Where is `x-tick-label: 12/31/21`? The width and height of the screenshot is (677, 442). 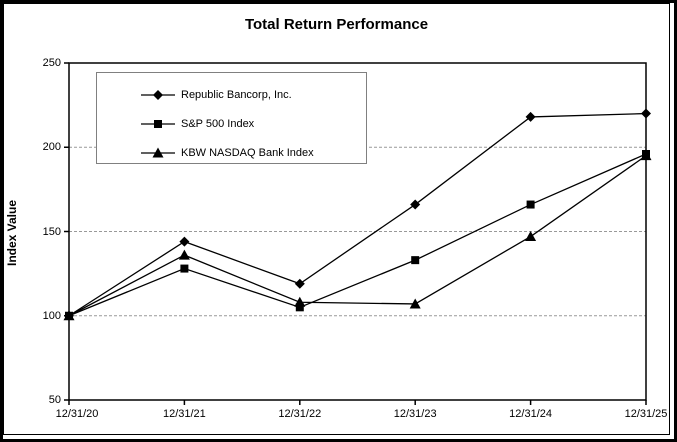 x-tick-label: 12/31/21 is located at coordinates (184, 414).